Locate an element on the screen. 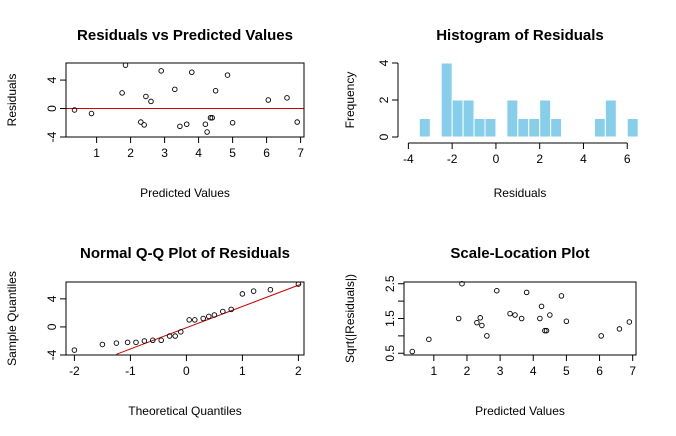 The height and width of the screenshot is (436, 676). scale-location-y-tick-label: 0.5 is located at coordinates (390, 353).